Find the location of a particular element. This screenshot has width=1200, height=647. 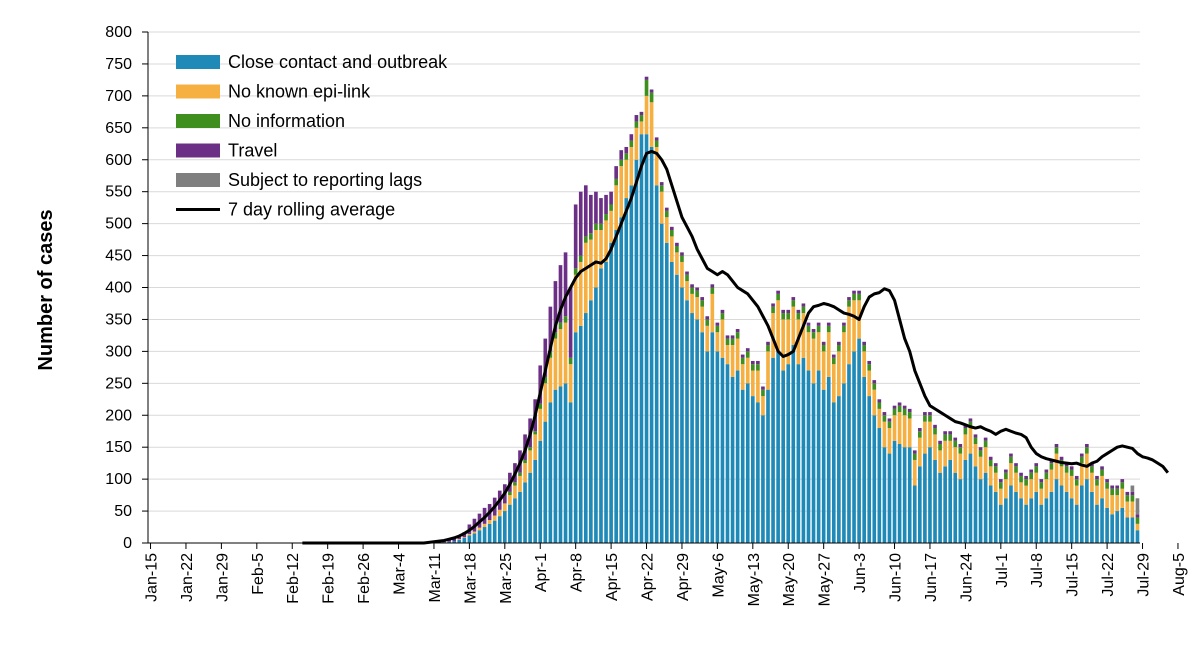

x-tick-label: Mar-18 is located at coordinates (470, 578).